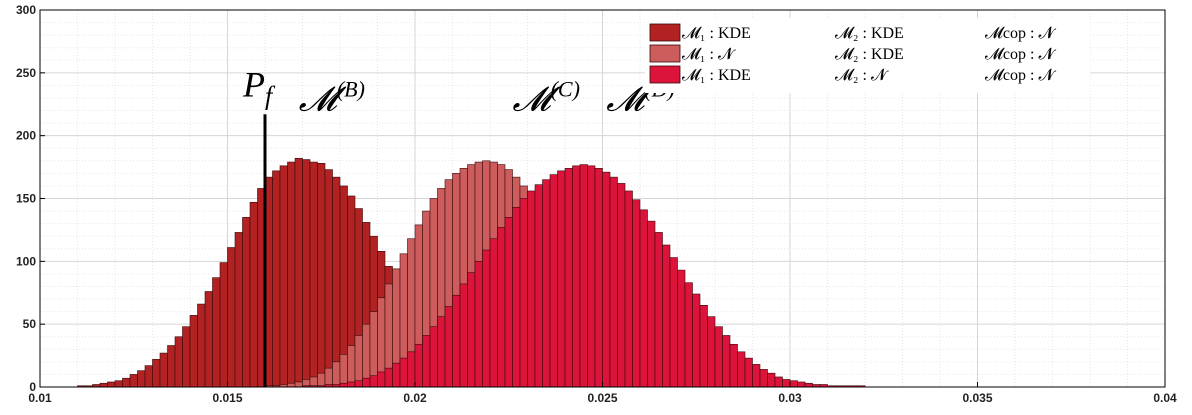  I want to click on model-label-superscript: (C), so click(565, 88).